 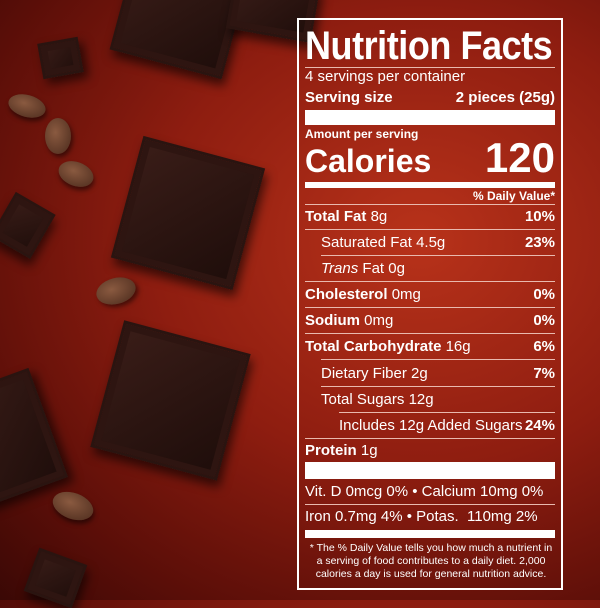 I want to click on nutrient-cholesterol: Cholesterol 0mg 0%, so click(x=430, y=294).